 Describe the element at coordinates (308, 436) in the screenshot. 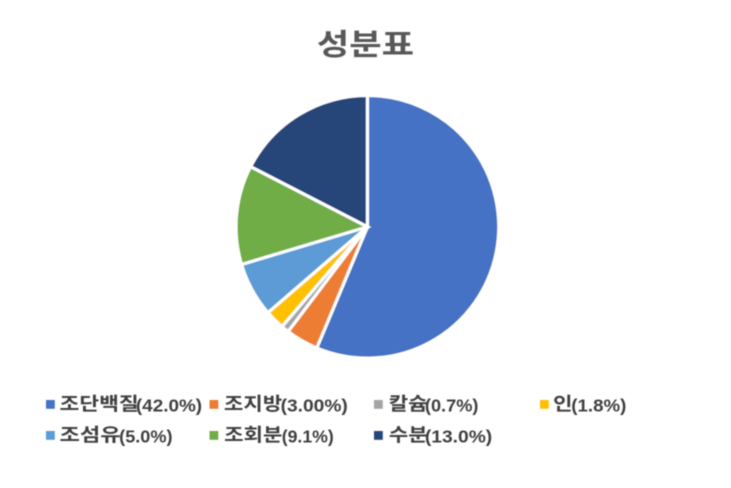

I see `svg-text: (9.1%)` at that location.